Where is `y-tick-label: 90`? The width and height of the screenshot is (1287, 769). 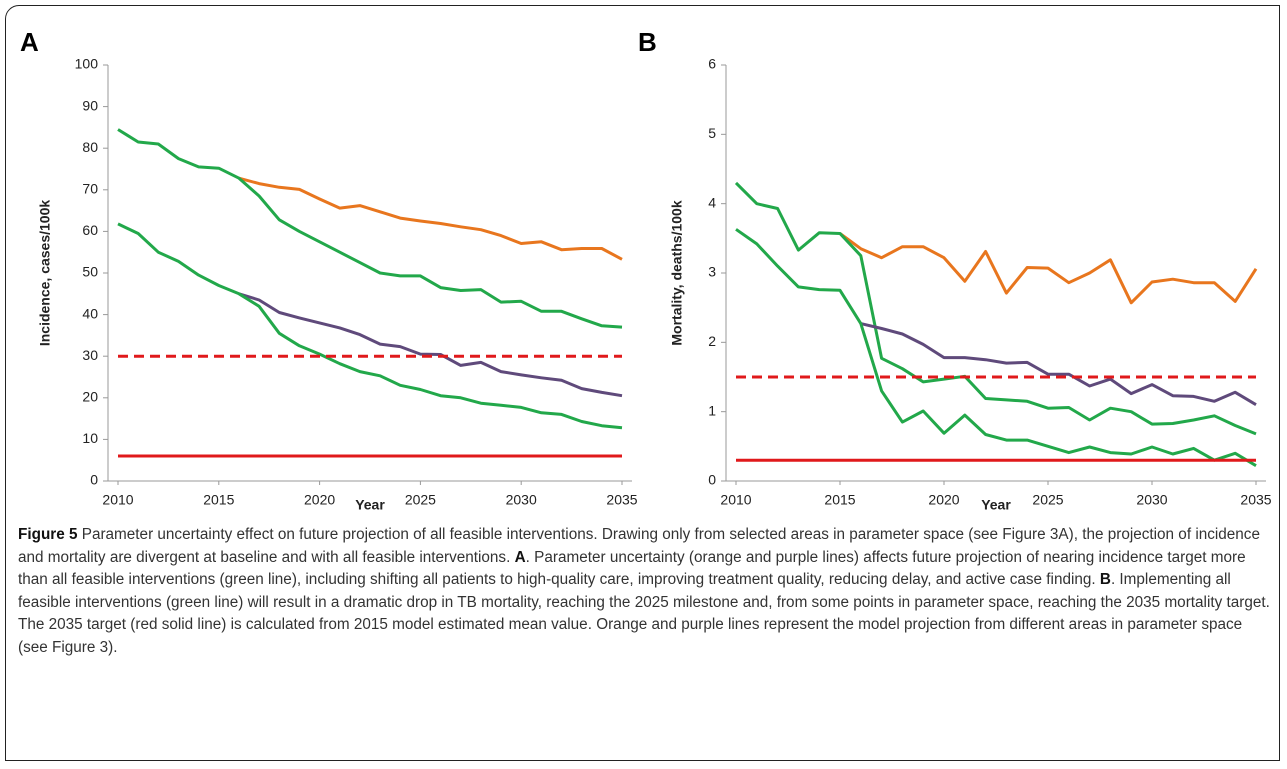 y-tick-label: 90 is located at coordinates (90, 105).